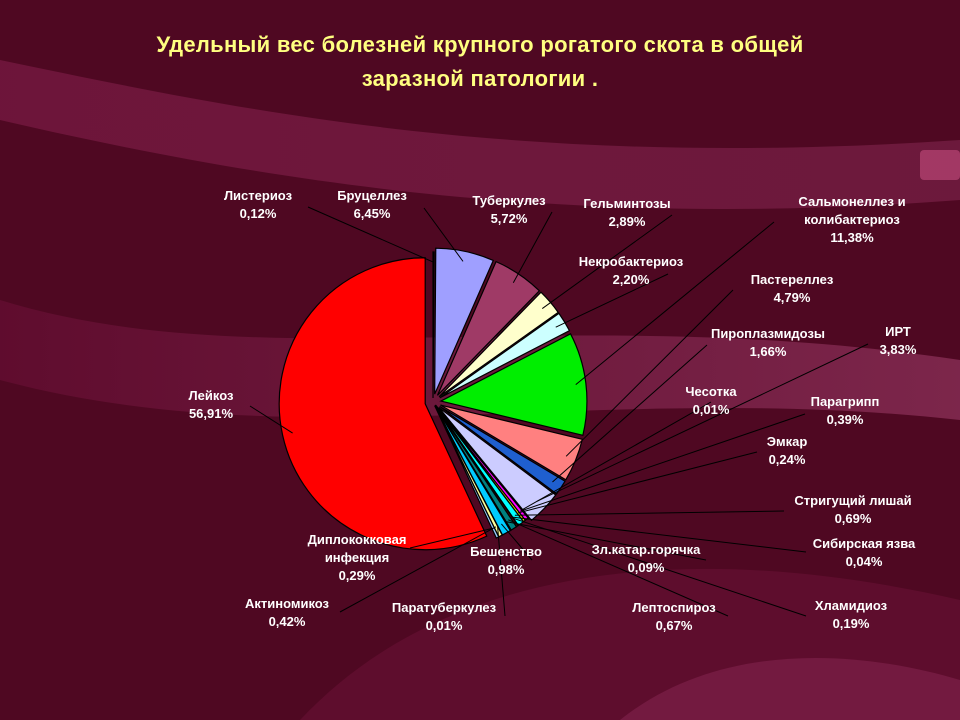 The width and height of the screenshot is (960, 720). I want to click on slice-name-label: Сальмонеллез и, so click(851, 201).